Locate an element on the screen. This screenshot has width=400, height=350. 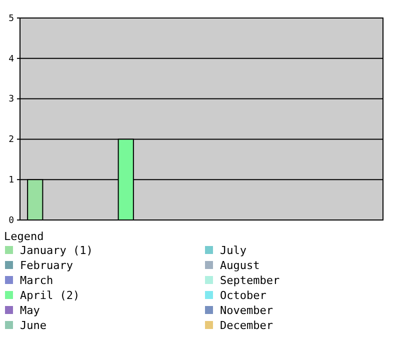
legend-label: July is located at coordinates (233, 250).